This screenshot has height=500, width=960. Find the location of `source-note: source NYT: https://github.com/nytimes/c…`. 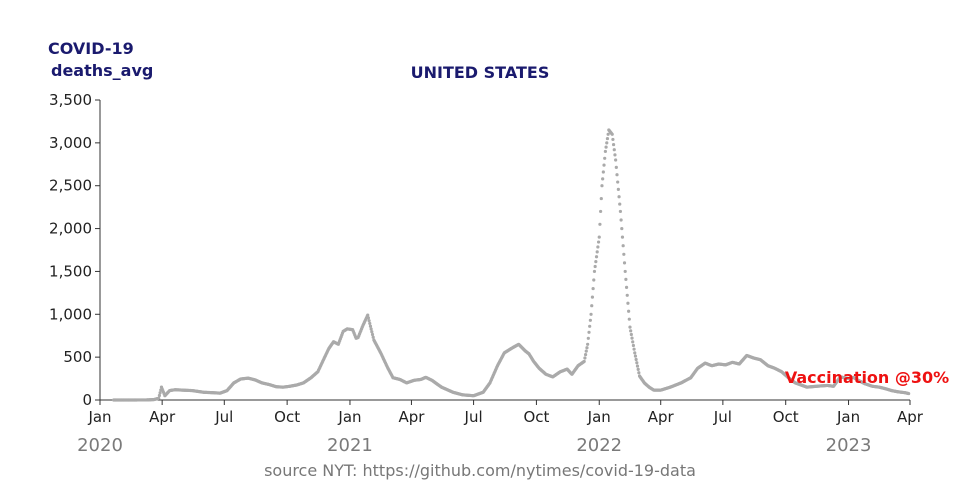

source-note: source NYT: https://github.com/nytimes/c… is located at coordinates (480, 470).